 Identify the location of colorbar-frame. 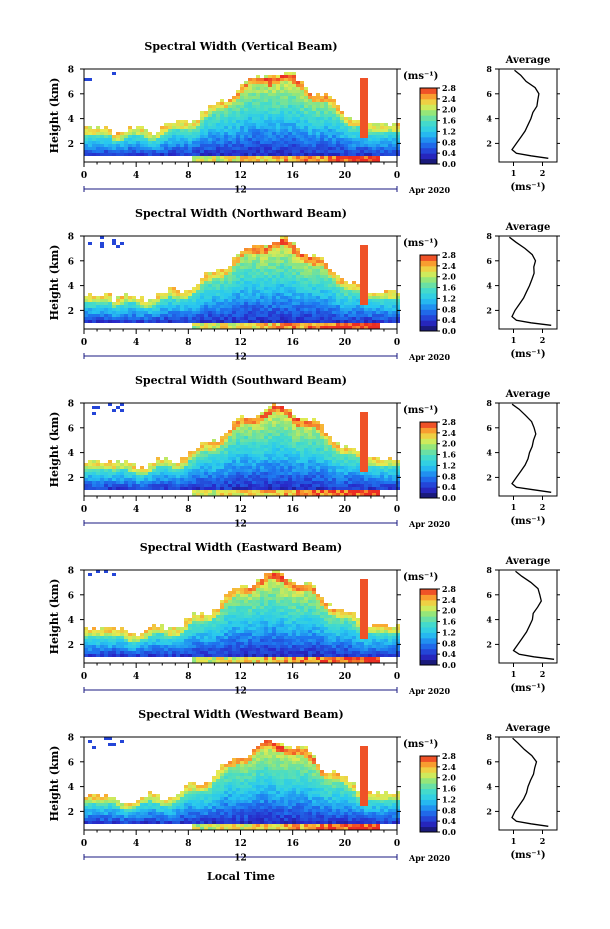
(428, 460).